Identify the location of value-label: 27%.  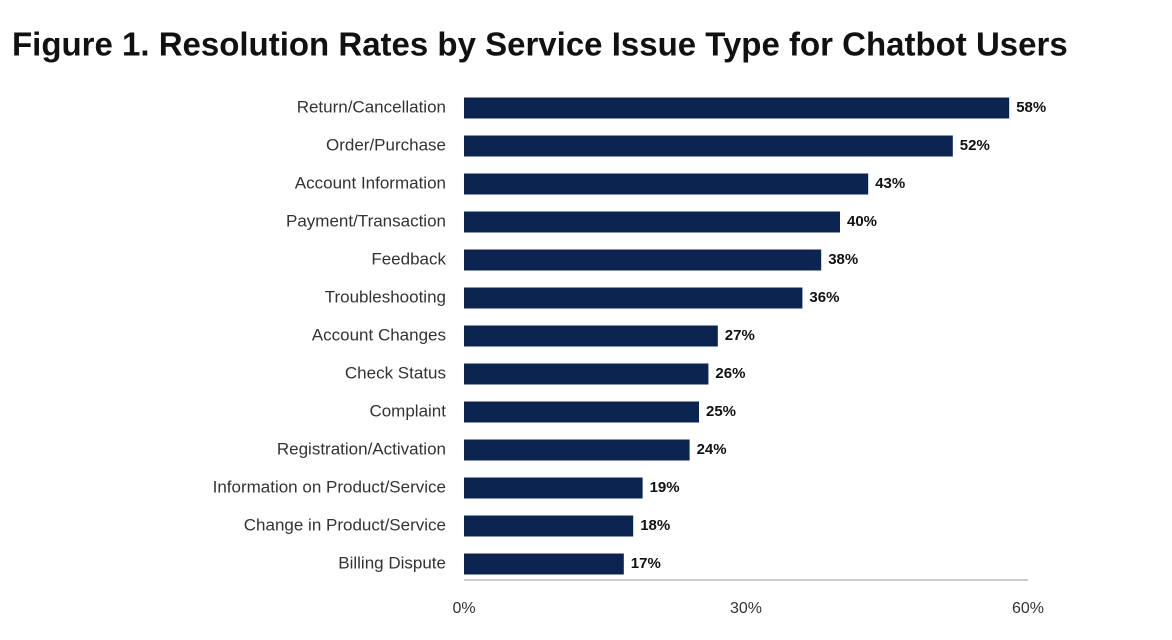
(740, 335).